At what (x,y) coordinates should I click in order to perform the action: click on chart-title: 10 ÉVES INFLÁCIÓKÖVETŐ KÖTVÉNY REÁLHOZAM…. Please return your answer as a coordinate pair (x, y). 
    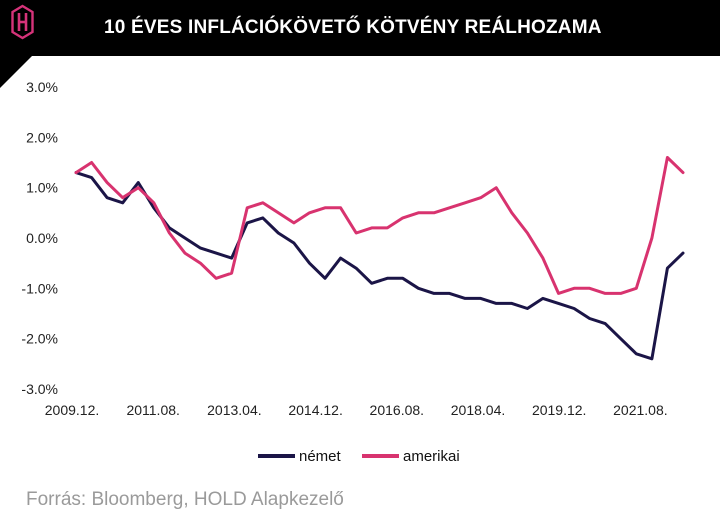
    Looking at the image, I should click on (353, 27).